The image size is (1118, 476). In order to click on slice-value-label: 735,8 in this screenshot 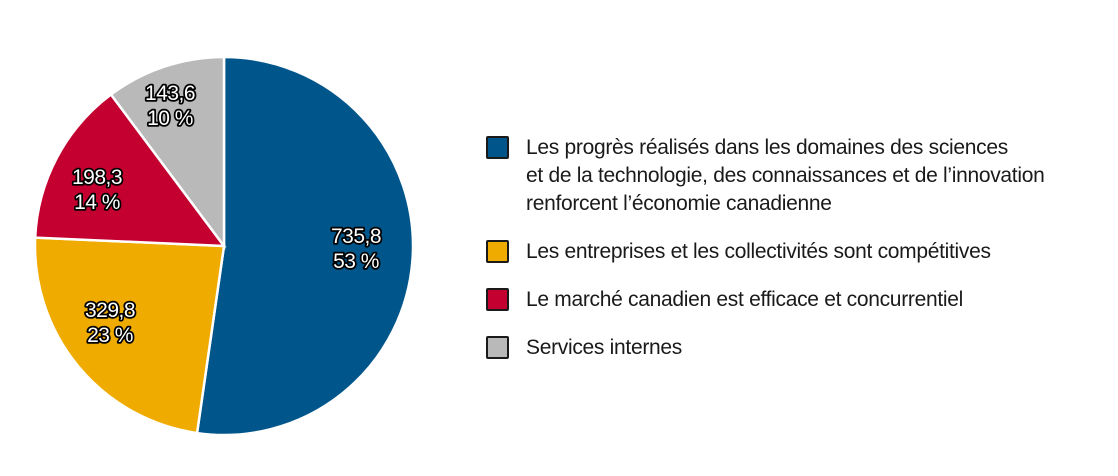, I will do `click(356, 236)`.